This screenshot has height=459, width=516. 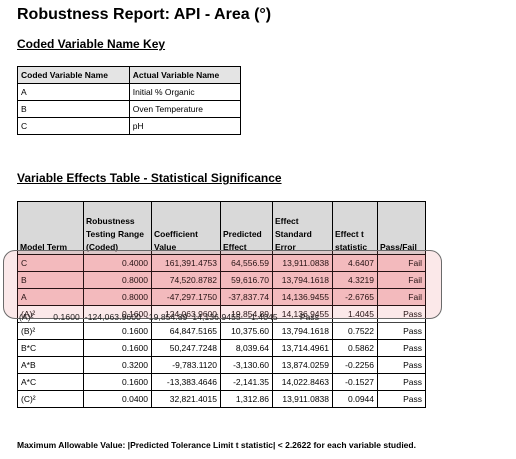 What do you see at coordinates (355, 297) in the screenshot?
I see `cell-t-statistic: -2.6765` at bounding box center [355, 297].